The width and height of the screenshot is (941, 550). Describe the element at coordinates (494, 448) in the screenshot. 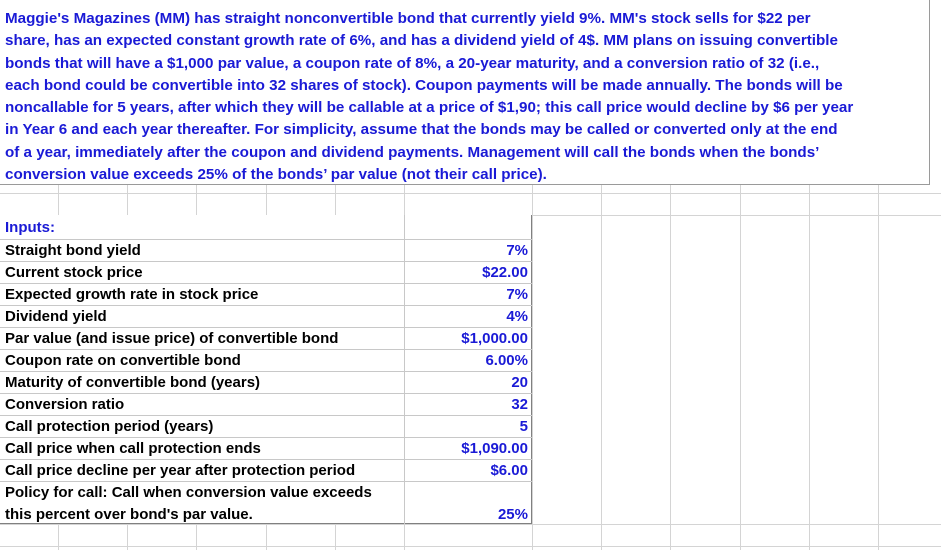

I see `row-value: $1,090.00` at that location.